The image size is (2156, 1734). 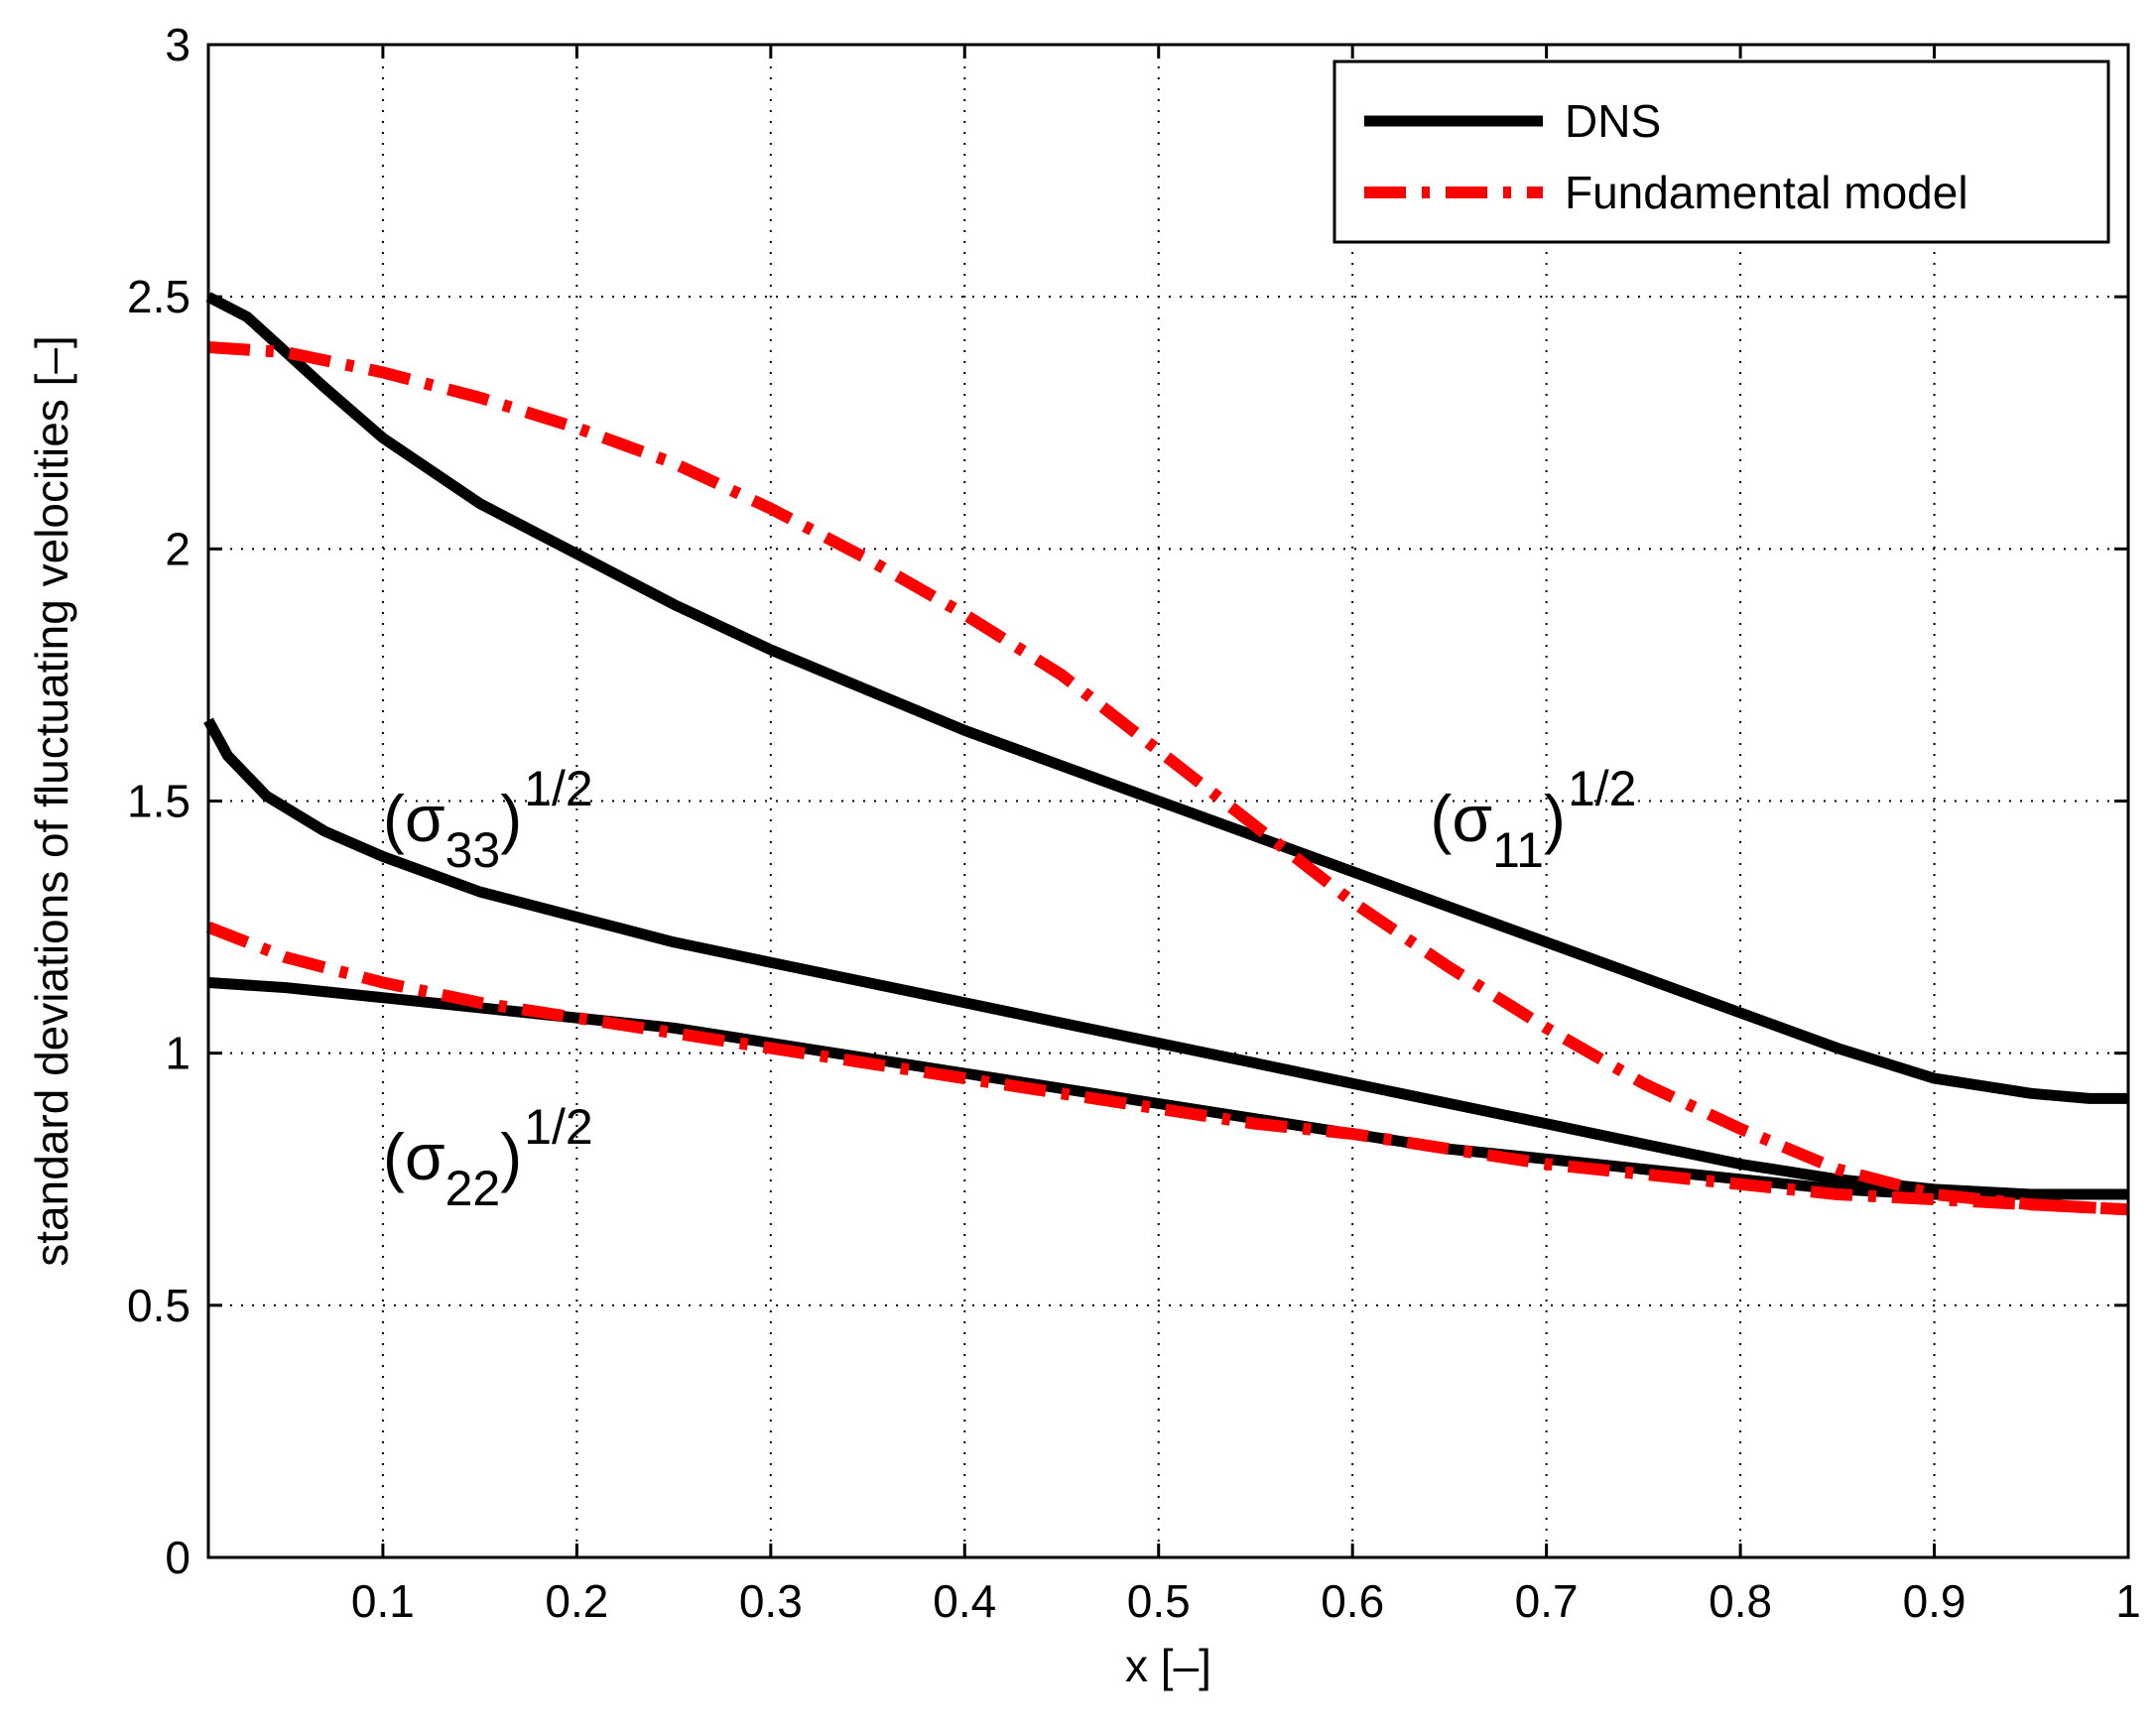 I want to click on annotation-subscript: 33, so click(x=473, y=850).